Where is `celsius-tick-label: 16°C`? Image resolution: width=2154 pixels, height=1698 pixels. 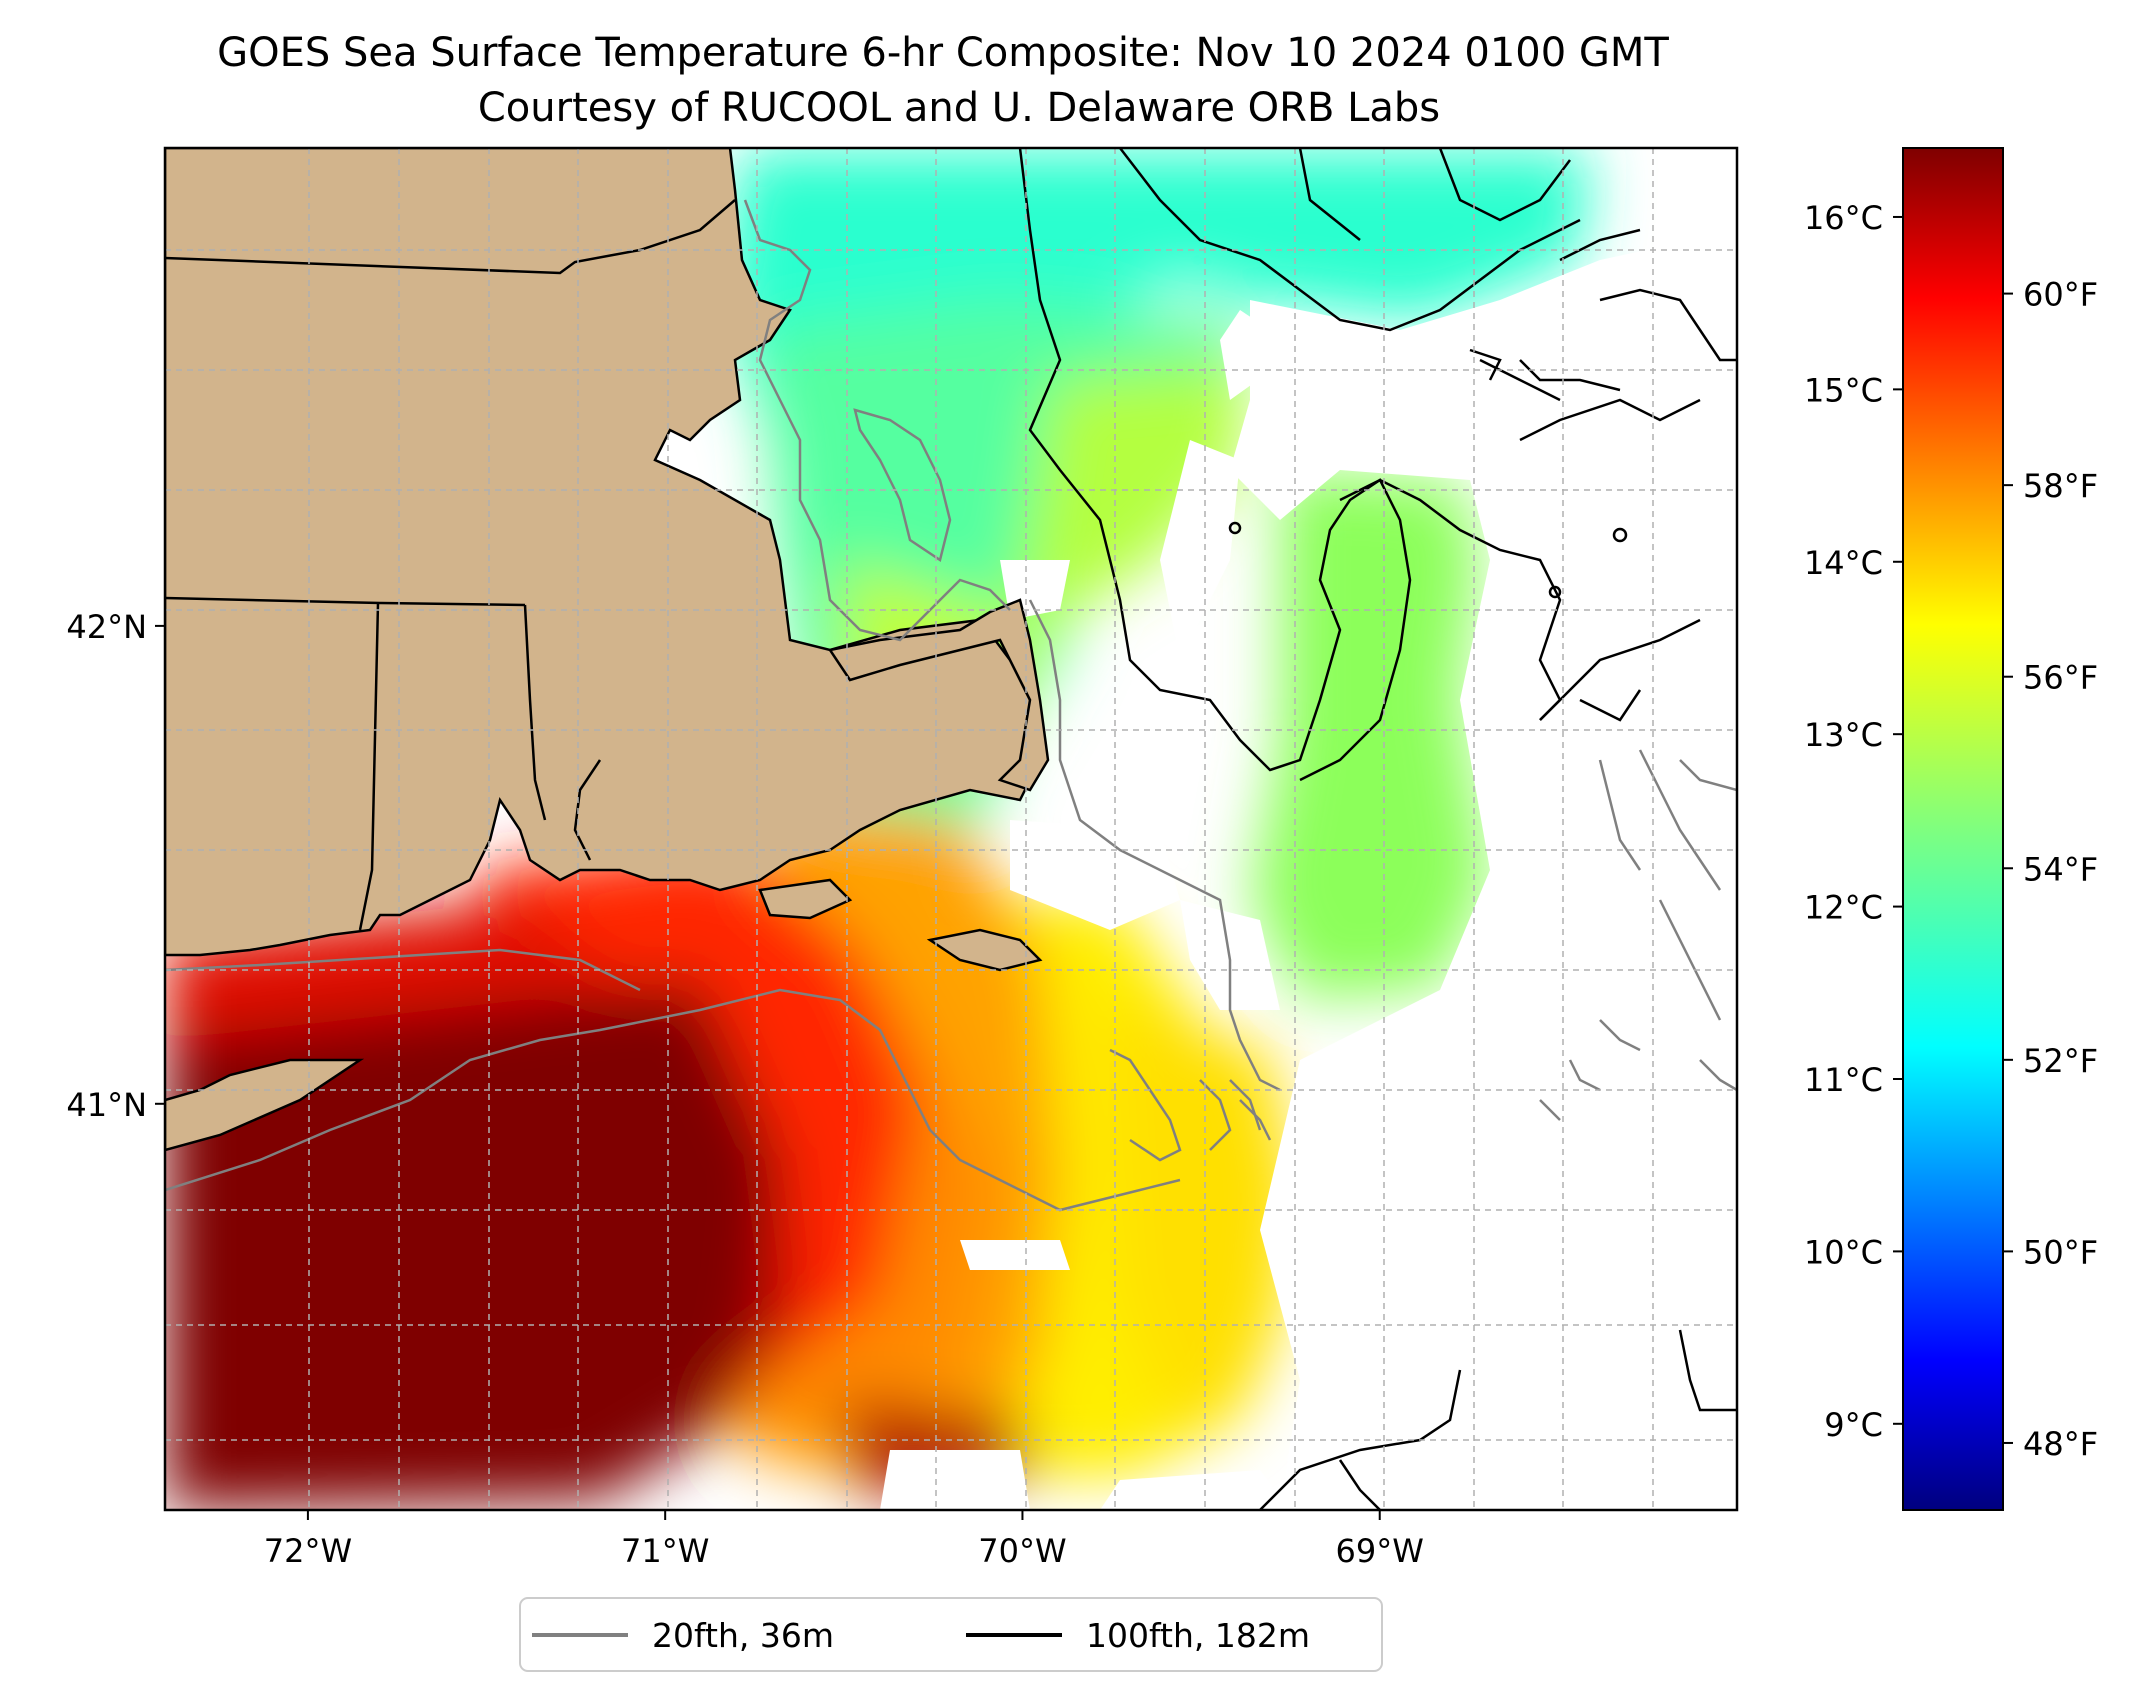
celsius-tick-label: 16°C is located at coordinates (1843, 218).